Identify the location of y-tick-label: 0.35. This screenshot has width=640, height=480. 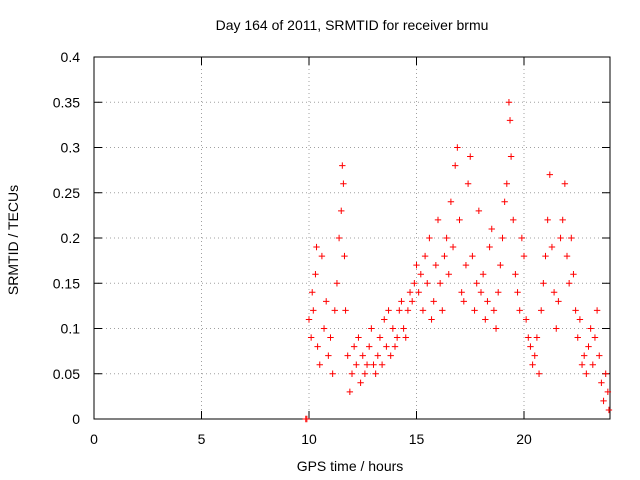
(66, 102).